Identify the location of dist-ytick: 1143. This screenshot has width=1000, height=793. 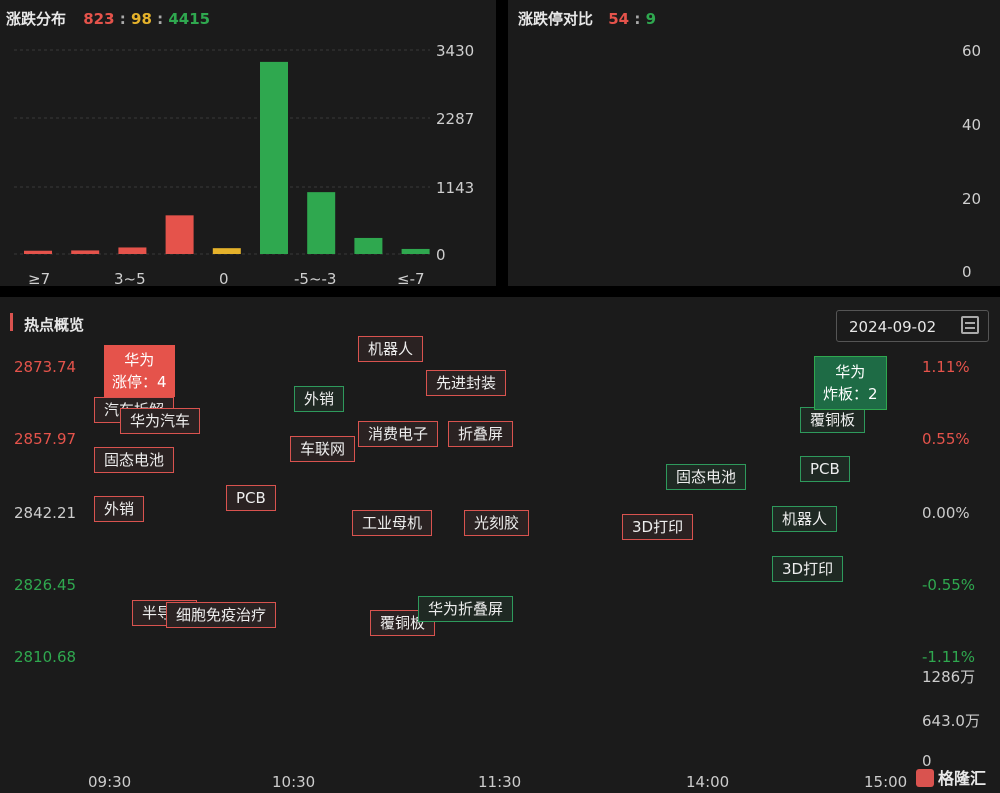
(455, 188).